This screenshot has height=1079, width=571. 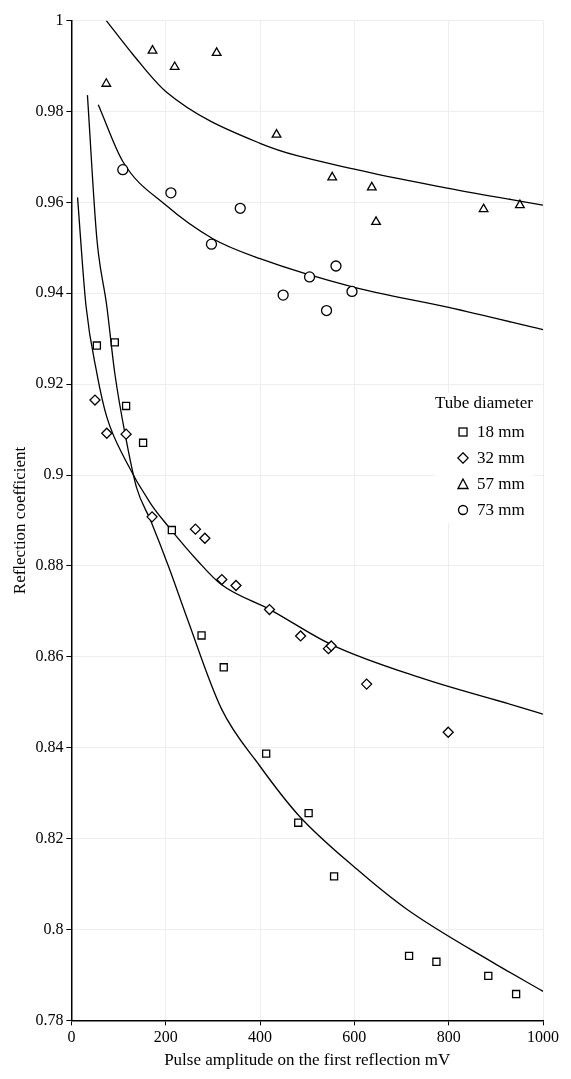 I want to click on y-tick-label: 0.96, so click(x=49, y=201).